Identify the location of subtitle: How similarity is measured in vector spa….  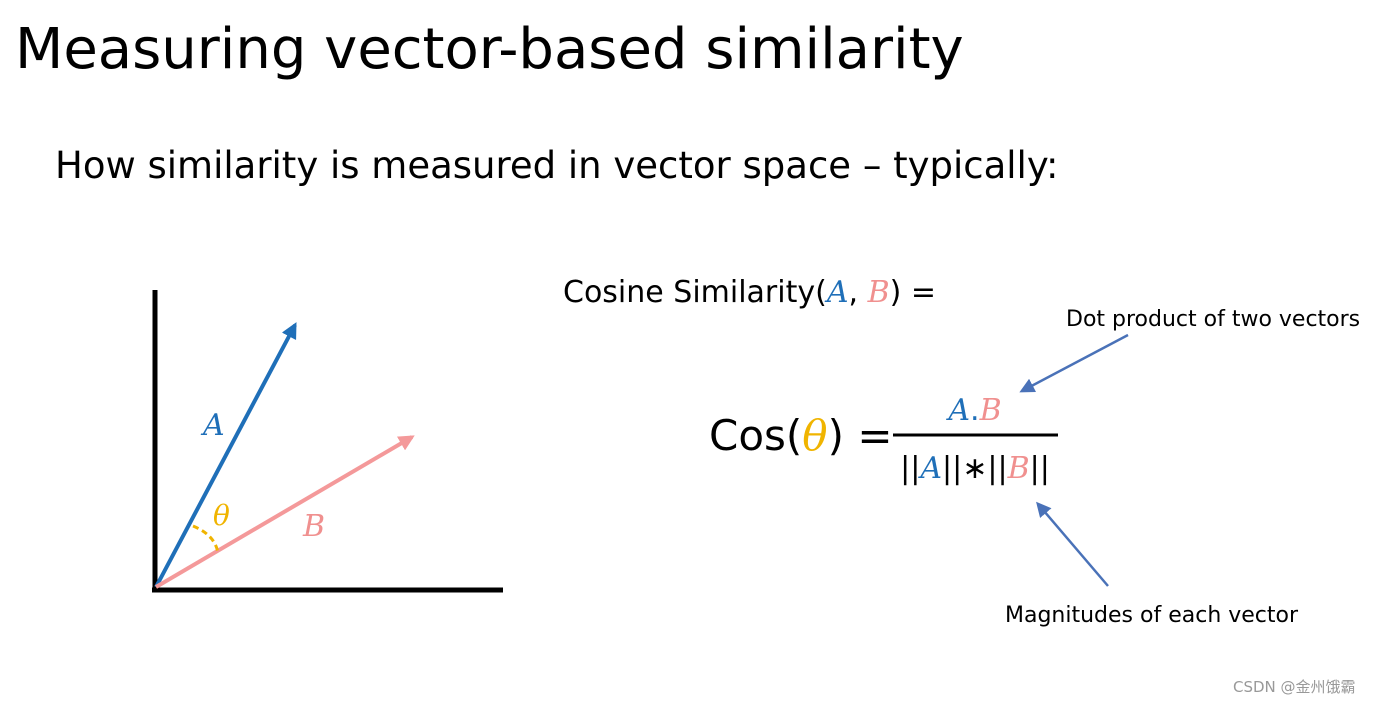
(557, 165).